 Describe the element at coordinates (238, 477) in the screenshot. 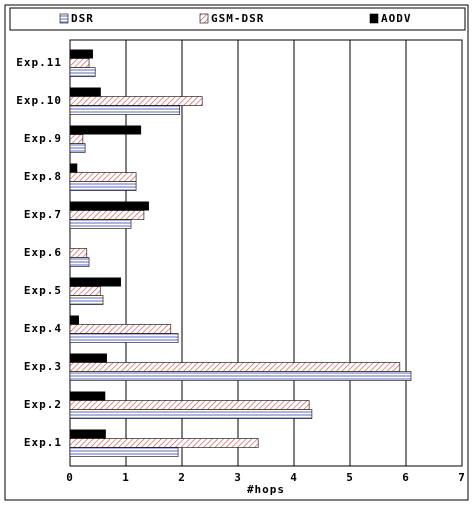

I see `x-tick-label: 3` at that location.